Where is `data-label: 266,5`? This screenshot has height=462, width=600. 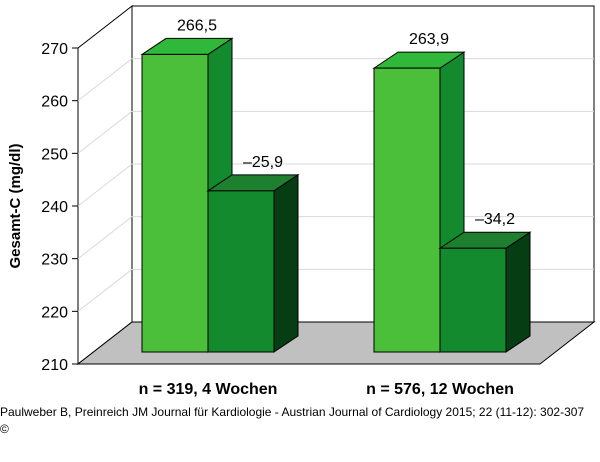
data-label: 266,5 is located at coordinates (197, 25).